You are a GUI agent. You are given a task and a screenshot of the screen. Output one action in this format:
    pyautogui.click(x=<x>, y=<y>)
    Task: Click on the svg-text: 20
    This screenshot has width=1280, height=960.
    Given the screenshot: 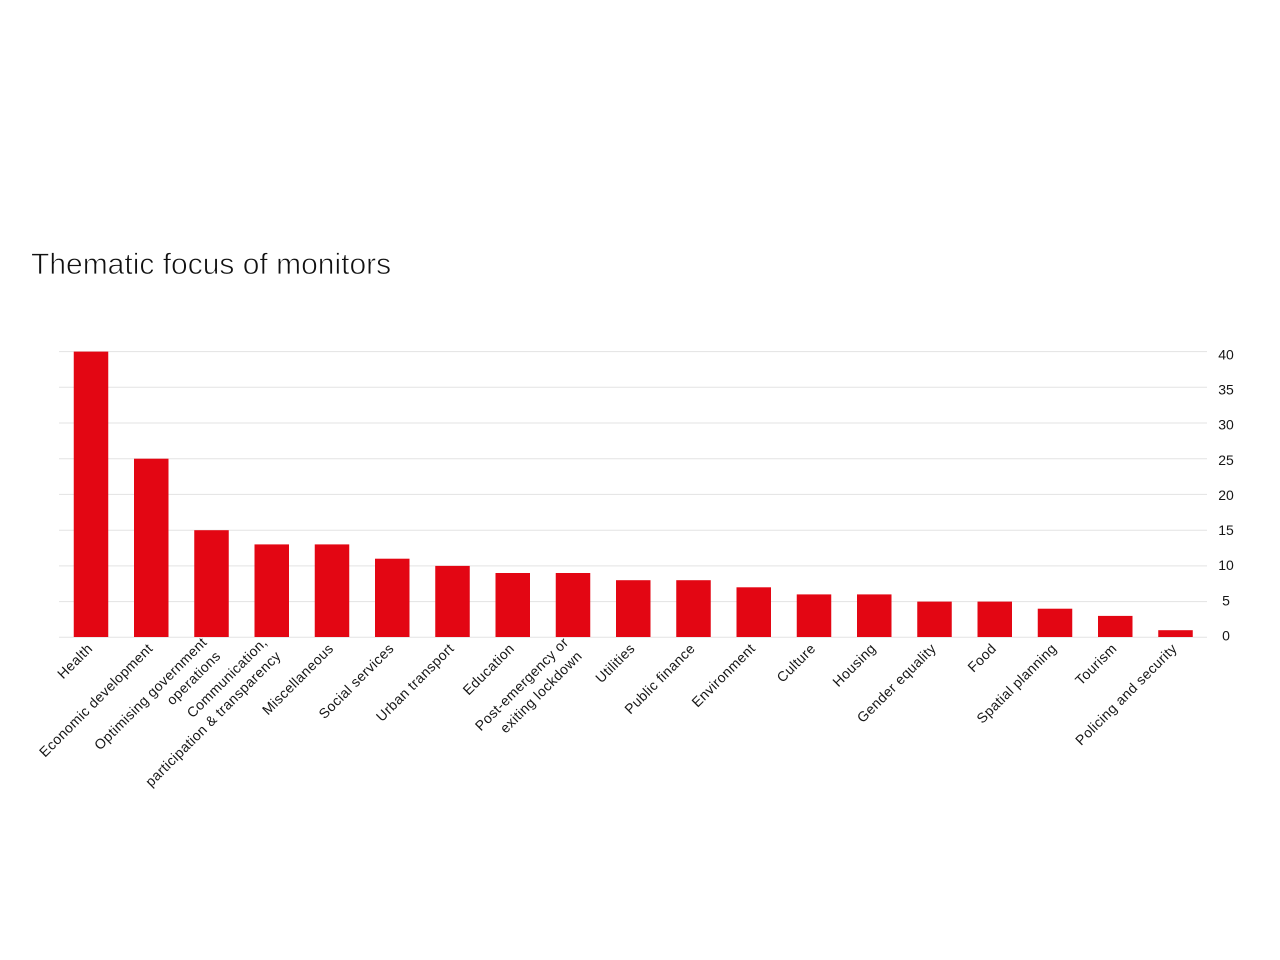 What is the action you would take?
    pyautogui.click(x=1226, y=495)
    